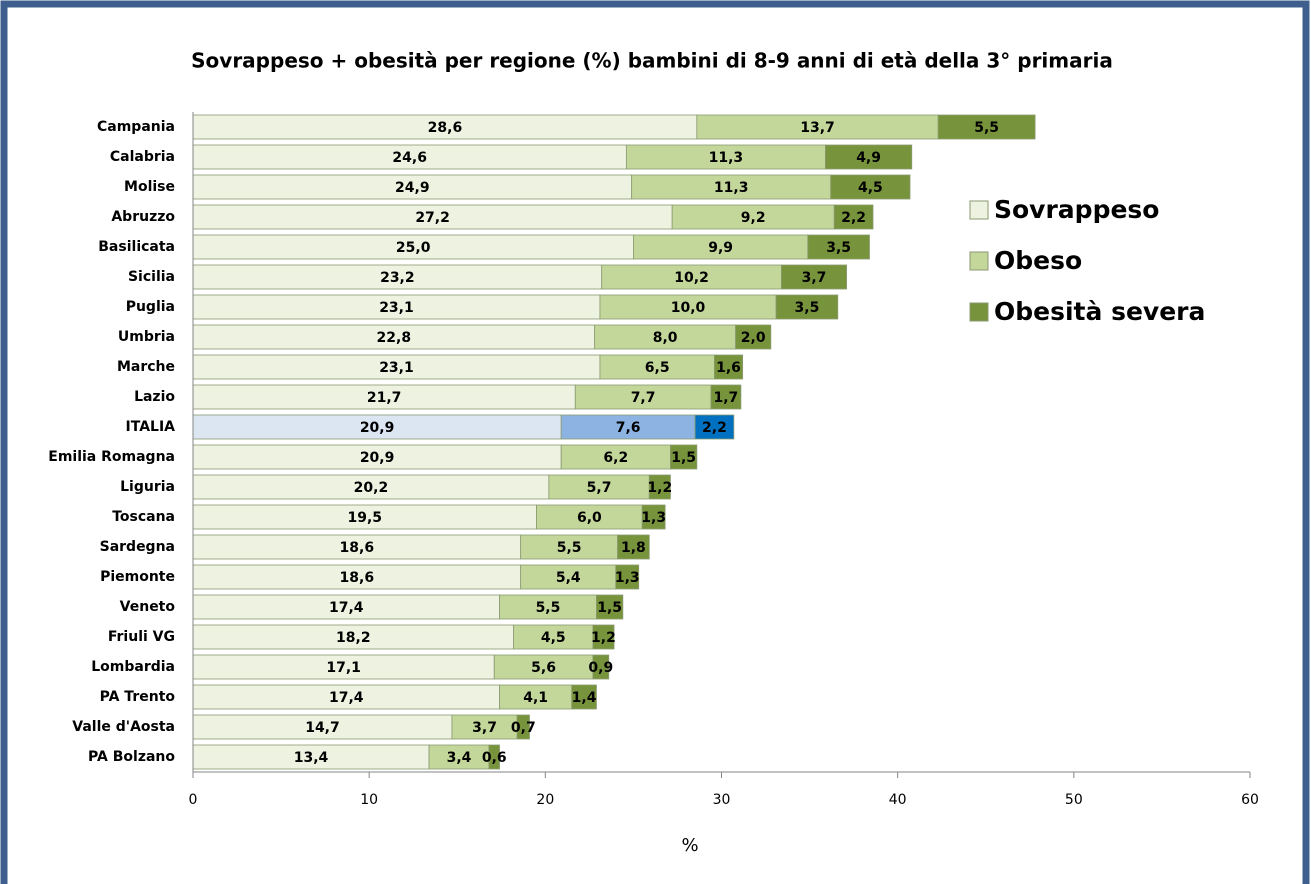 The width and height of the screenshot is (1311, 884). Describe the element at coordinates (1038, 260) in the screenshot. I see `legend-label: Obeso` at that location.